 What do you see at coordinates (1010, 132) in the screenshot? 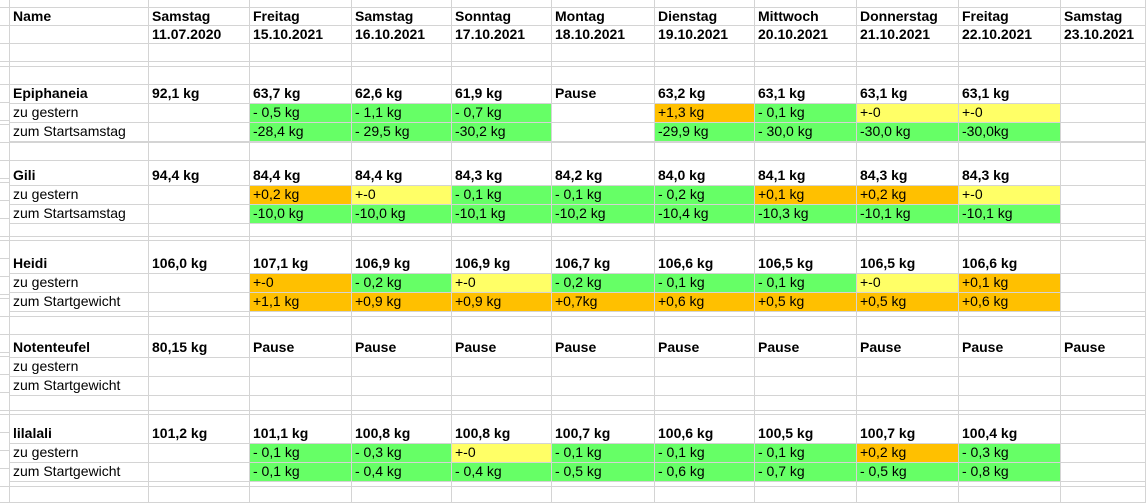
I see `diff-cell: -30,0kg` at bounding box center [1010, 132].